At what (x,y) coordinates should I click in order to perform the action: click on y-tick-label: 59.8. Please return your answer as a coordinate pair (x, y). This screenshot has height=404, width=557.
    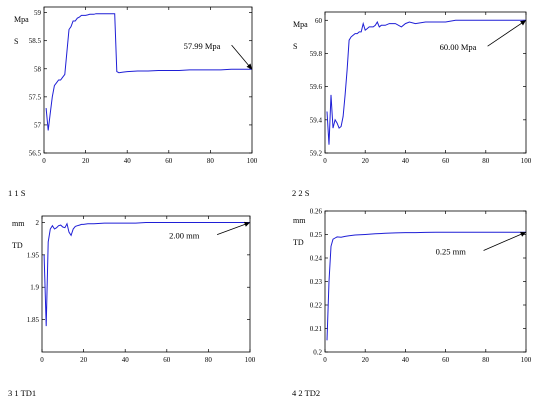
    Looking at the image, I should click on (316, 54).